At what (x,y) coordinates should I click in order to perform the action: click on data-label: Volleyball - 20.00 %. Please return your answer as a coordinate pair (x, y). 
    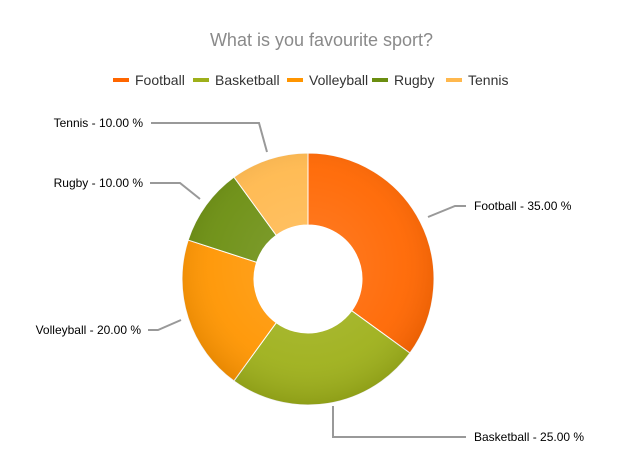
    Looking at the image, I should click on (89, 330).